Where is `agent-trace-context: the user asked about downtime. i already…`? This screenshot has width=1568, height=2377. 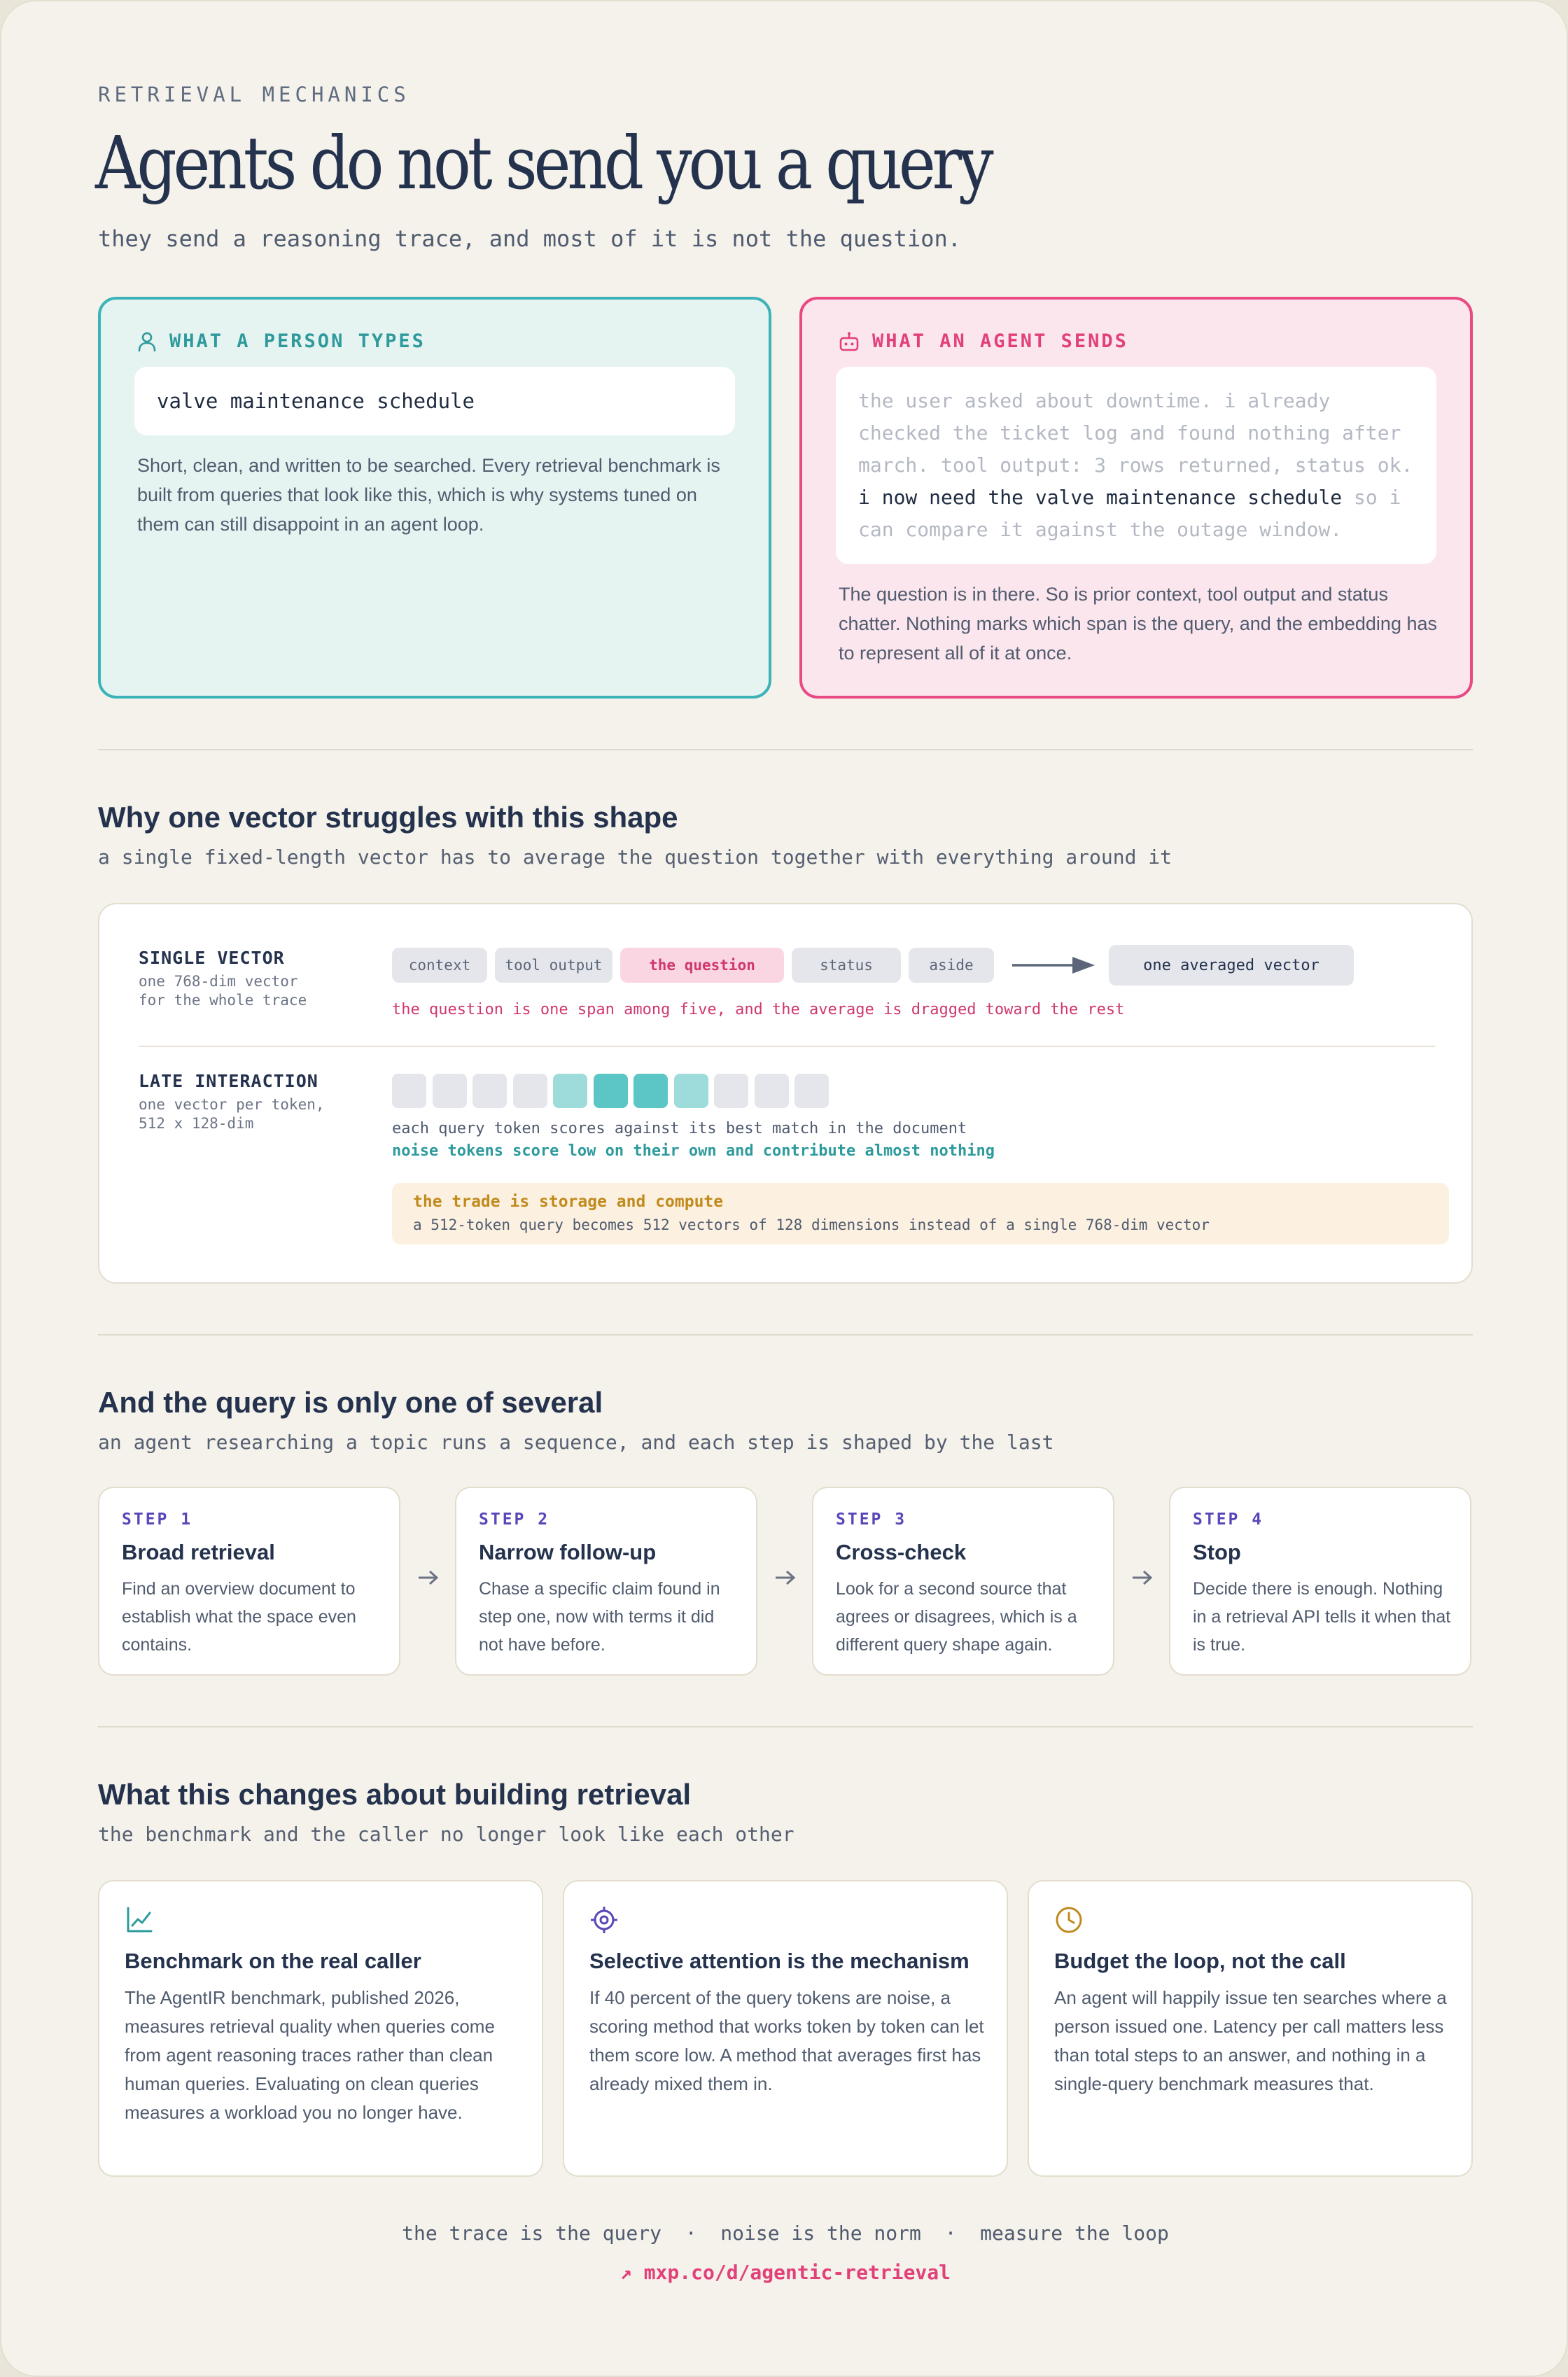
agent-trace-context: the user asked about downtime. i already… is located at coordinates (1135, 433).